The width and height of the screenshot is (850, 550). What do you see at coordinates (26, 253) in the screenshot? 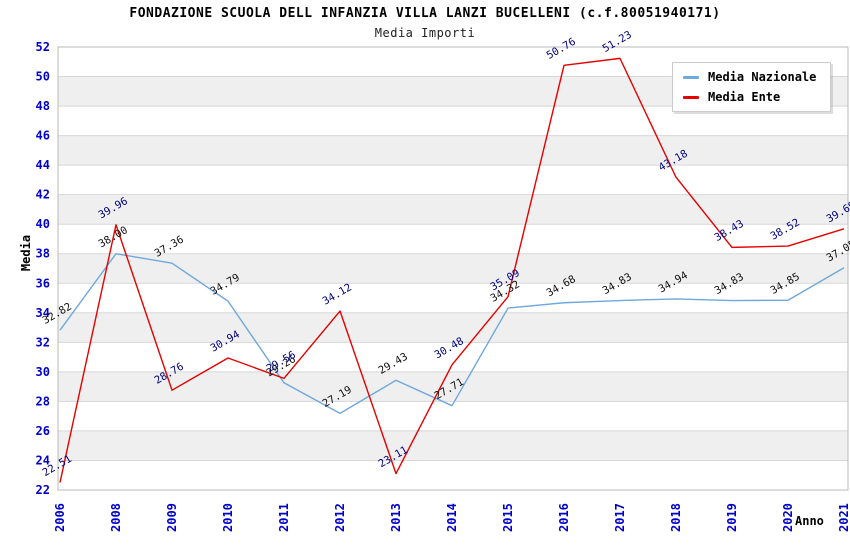
I see `y-axis-title: Media` at bounding box center [26, 253].